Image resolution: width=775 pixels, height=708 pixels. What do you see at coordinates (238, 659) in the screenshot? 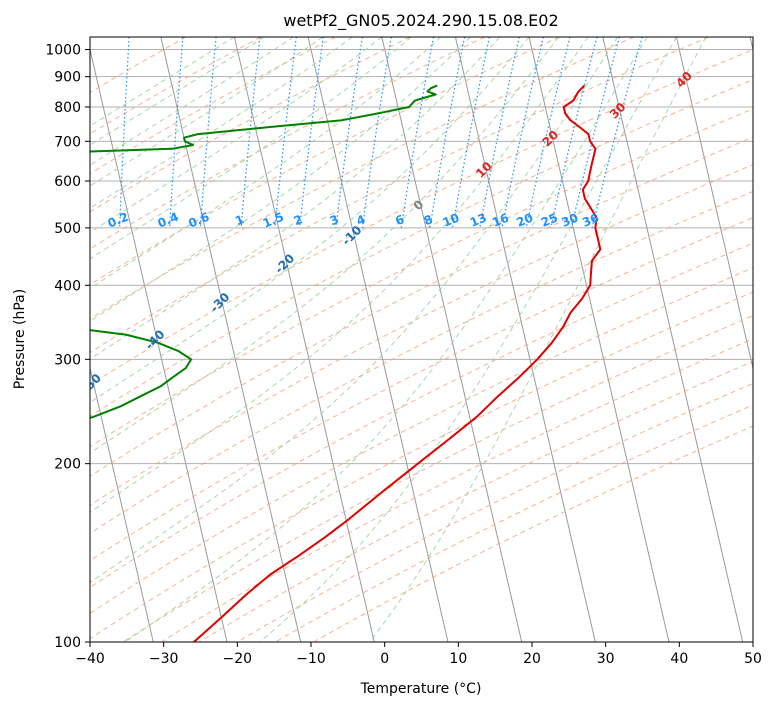
I see `x-tick-label: −20` at bounding box center [238, 659].